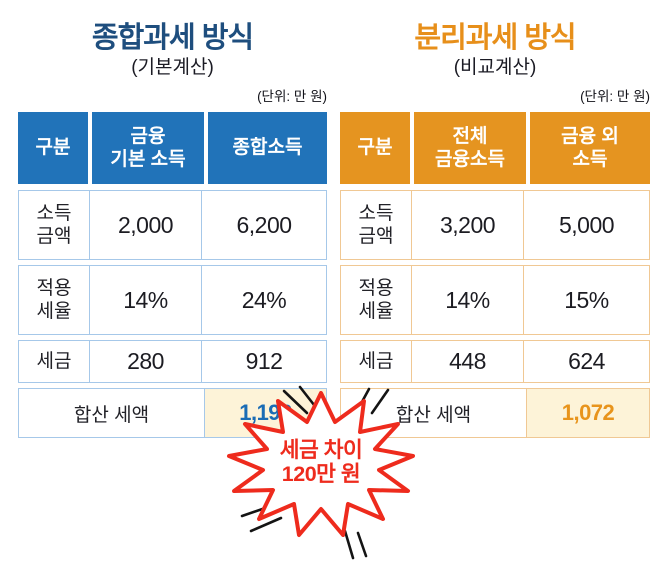  I want to click on value-cell: 448, so click(467, 361).